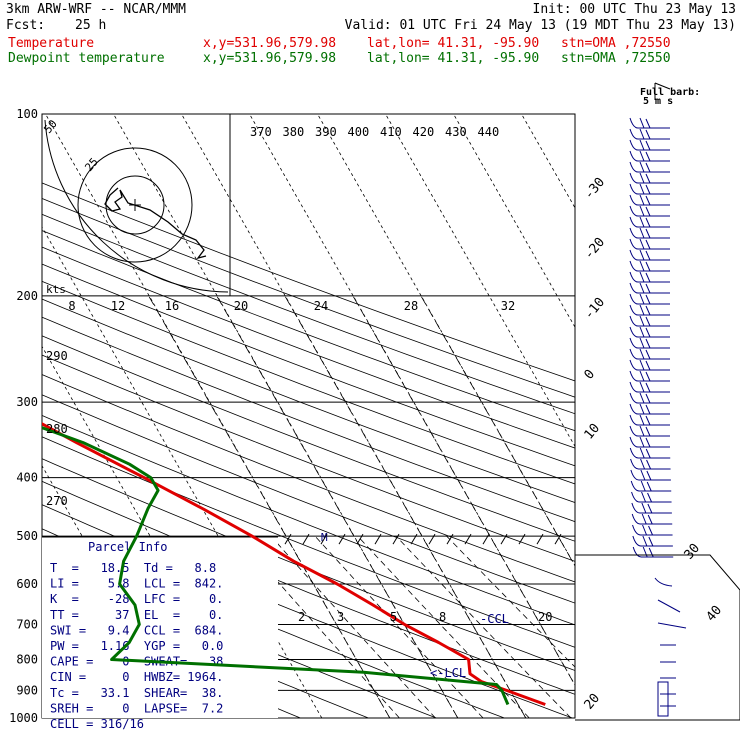 The width and height of the screenshot is (740, 740). Describe the element at coordinates (91, 164) in the screenshot. I see `hodograph-ring-label: 25` at that location.